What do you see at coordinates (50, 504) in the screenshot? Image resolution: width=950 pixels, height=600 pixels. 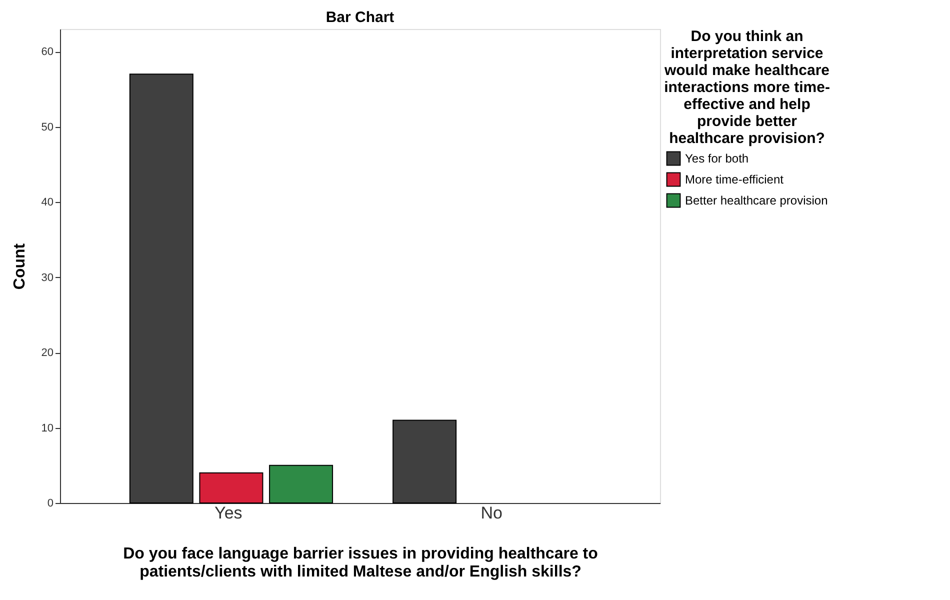 I see `y-tick-label: 0` at bounding box center [50, 504].